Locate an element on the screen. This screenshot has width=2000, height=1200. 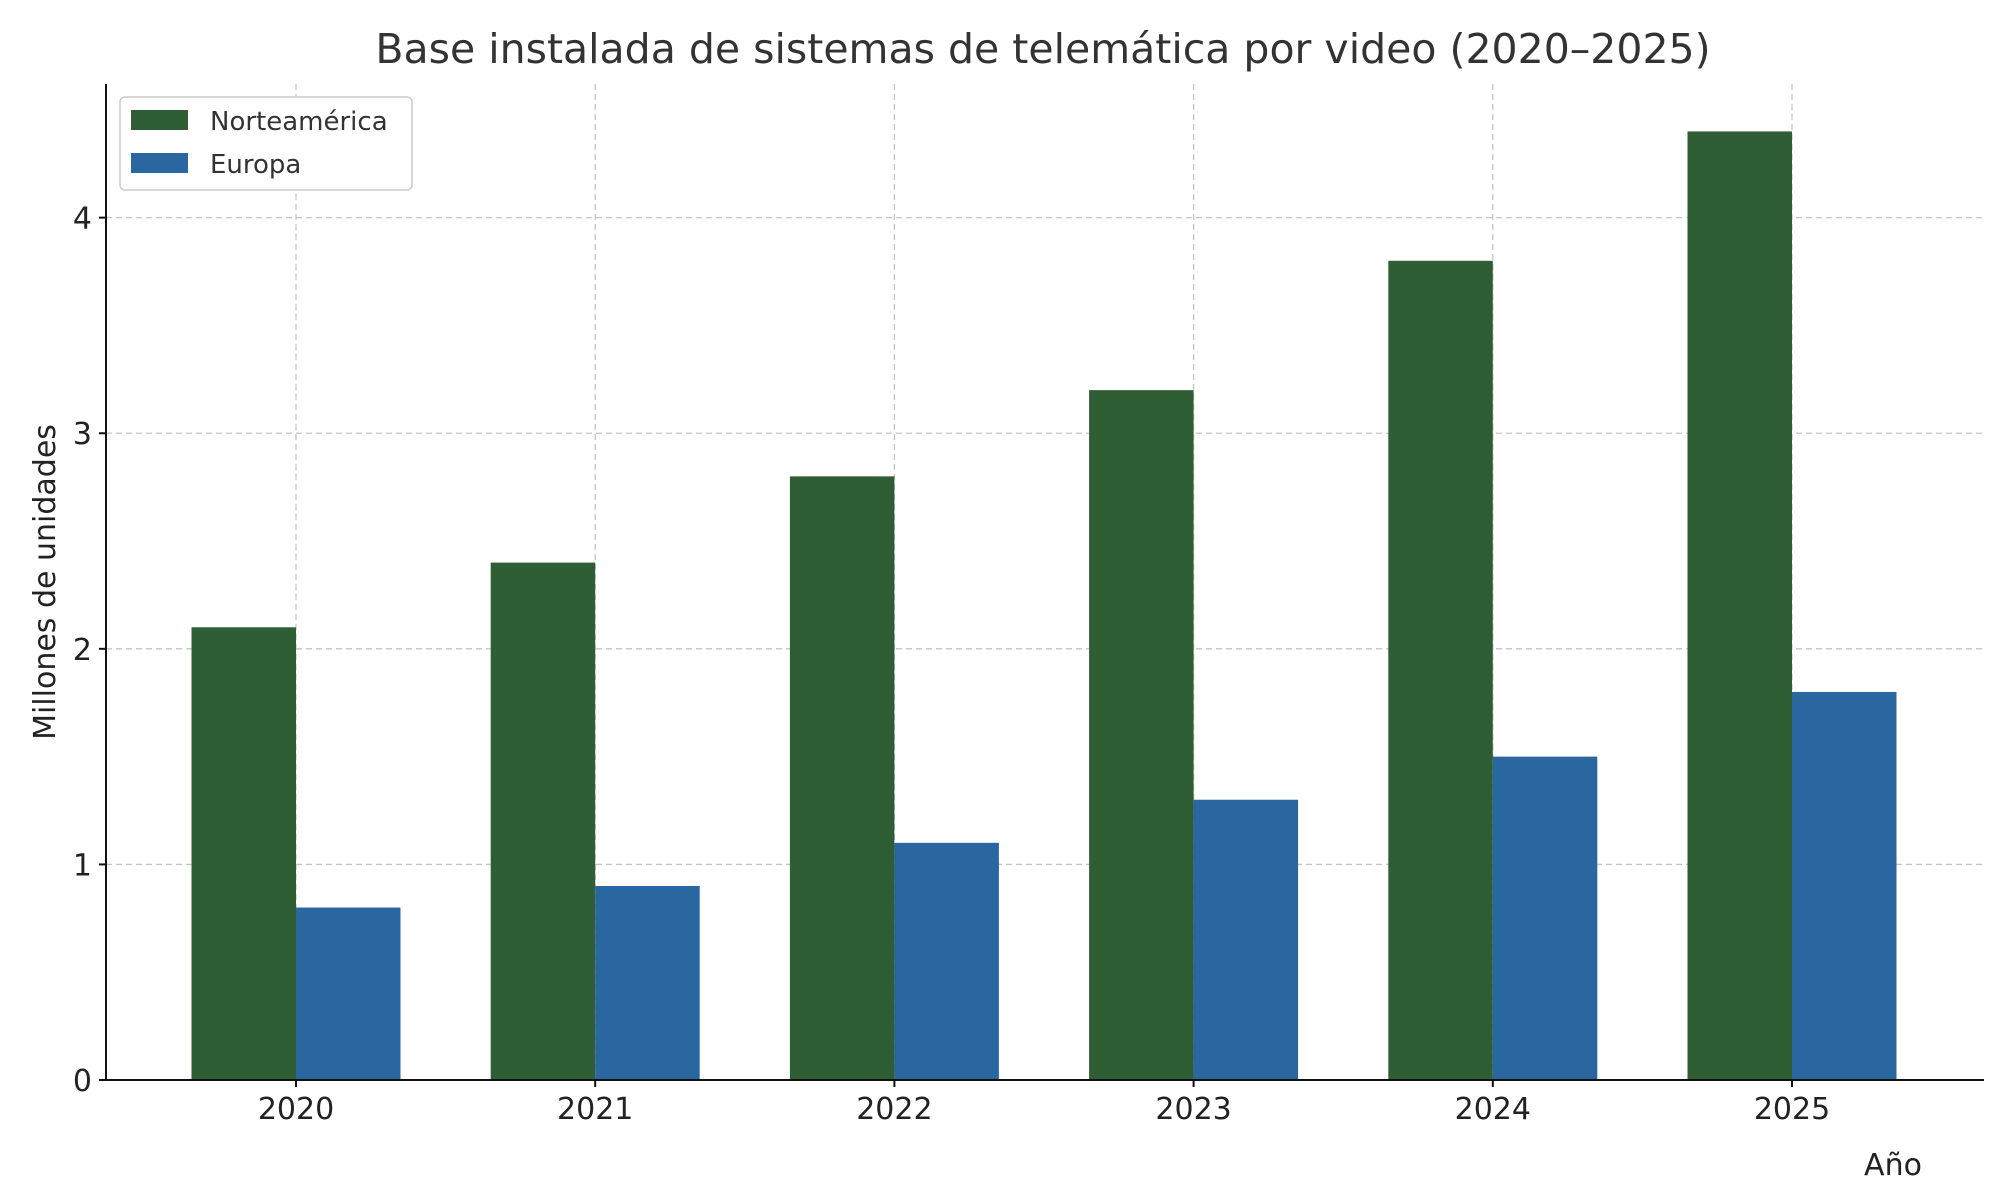
y-tick-label: 2 is located at coordinates (82, 650).